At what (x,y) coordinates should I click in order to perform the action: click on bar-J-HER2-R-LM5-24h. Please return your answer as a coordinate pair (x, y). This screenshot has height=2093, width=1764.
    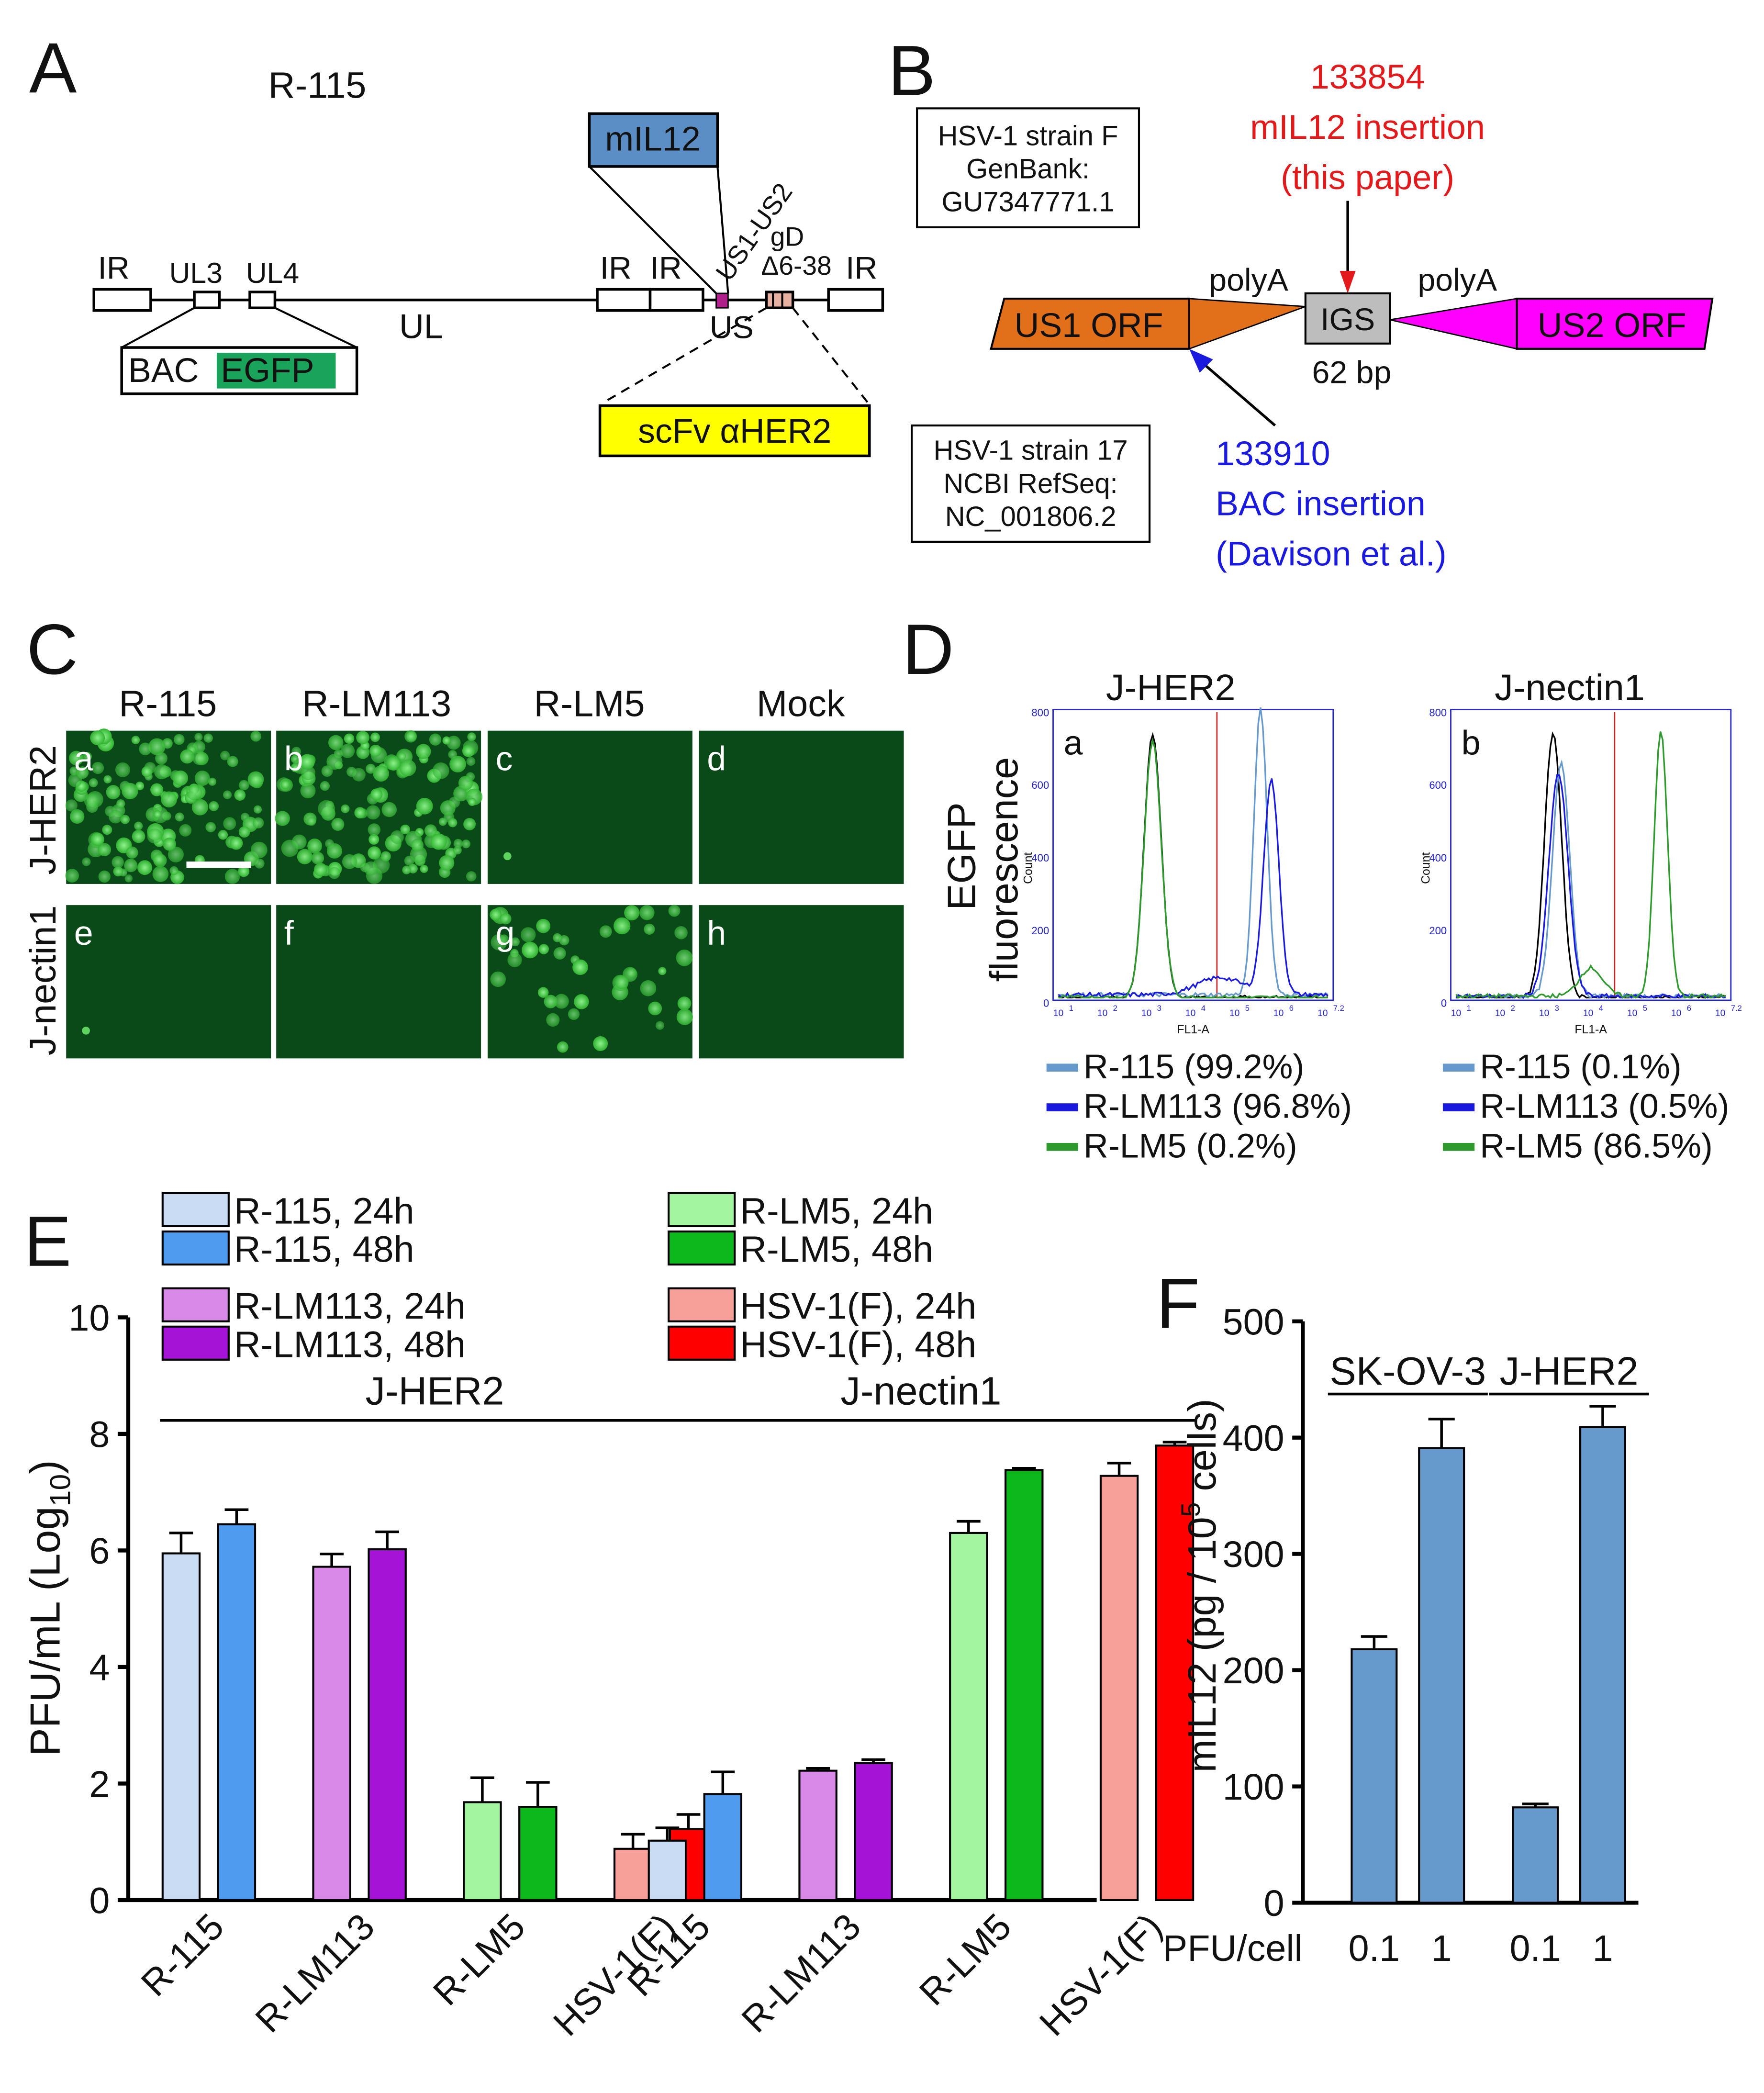
    Looking at the image, I should click on (482, 1851).